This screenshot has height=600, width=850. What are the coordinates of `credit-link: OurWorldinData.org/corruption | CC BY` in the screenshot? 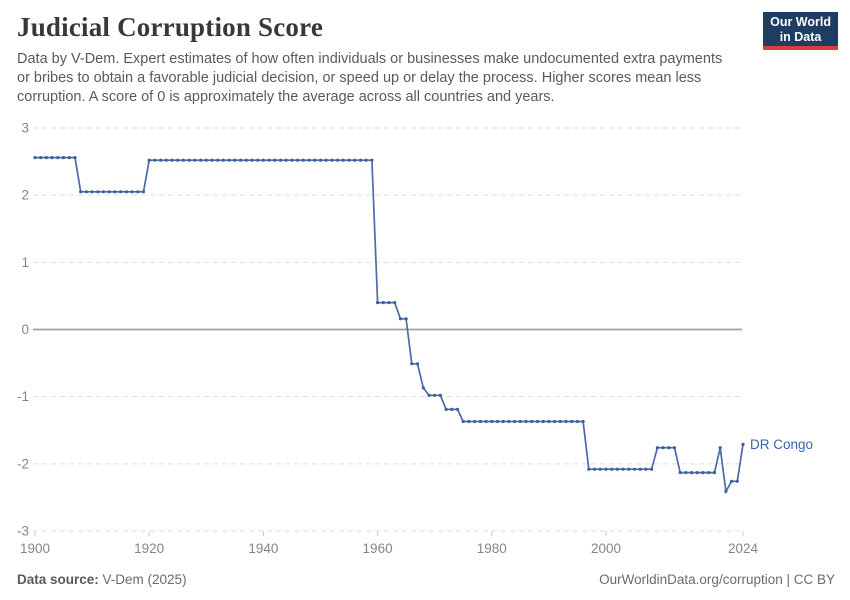 It's located at (717, 579).